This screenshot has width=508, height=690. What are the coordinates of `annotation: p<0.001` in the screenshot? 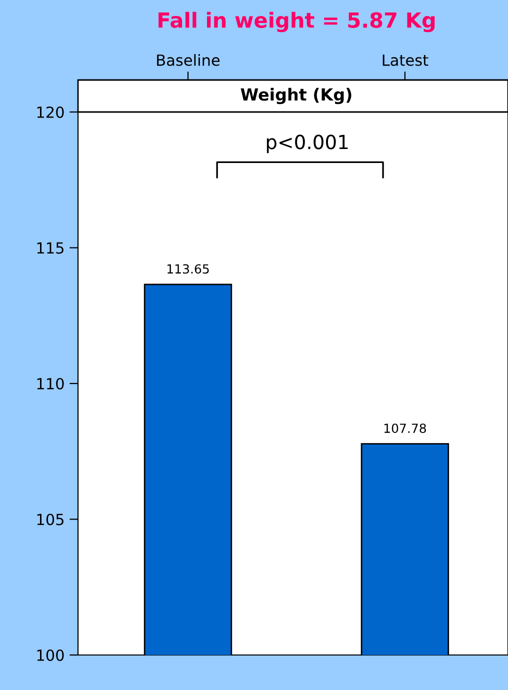 It's located at (307, 144).